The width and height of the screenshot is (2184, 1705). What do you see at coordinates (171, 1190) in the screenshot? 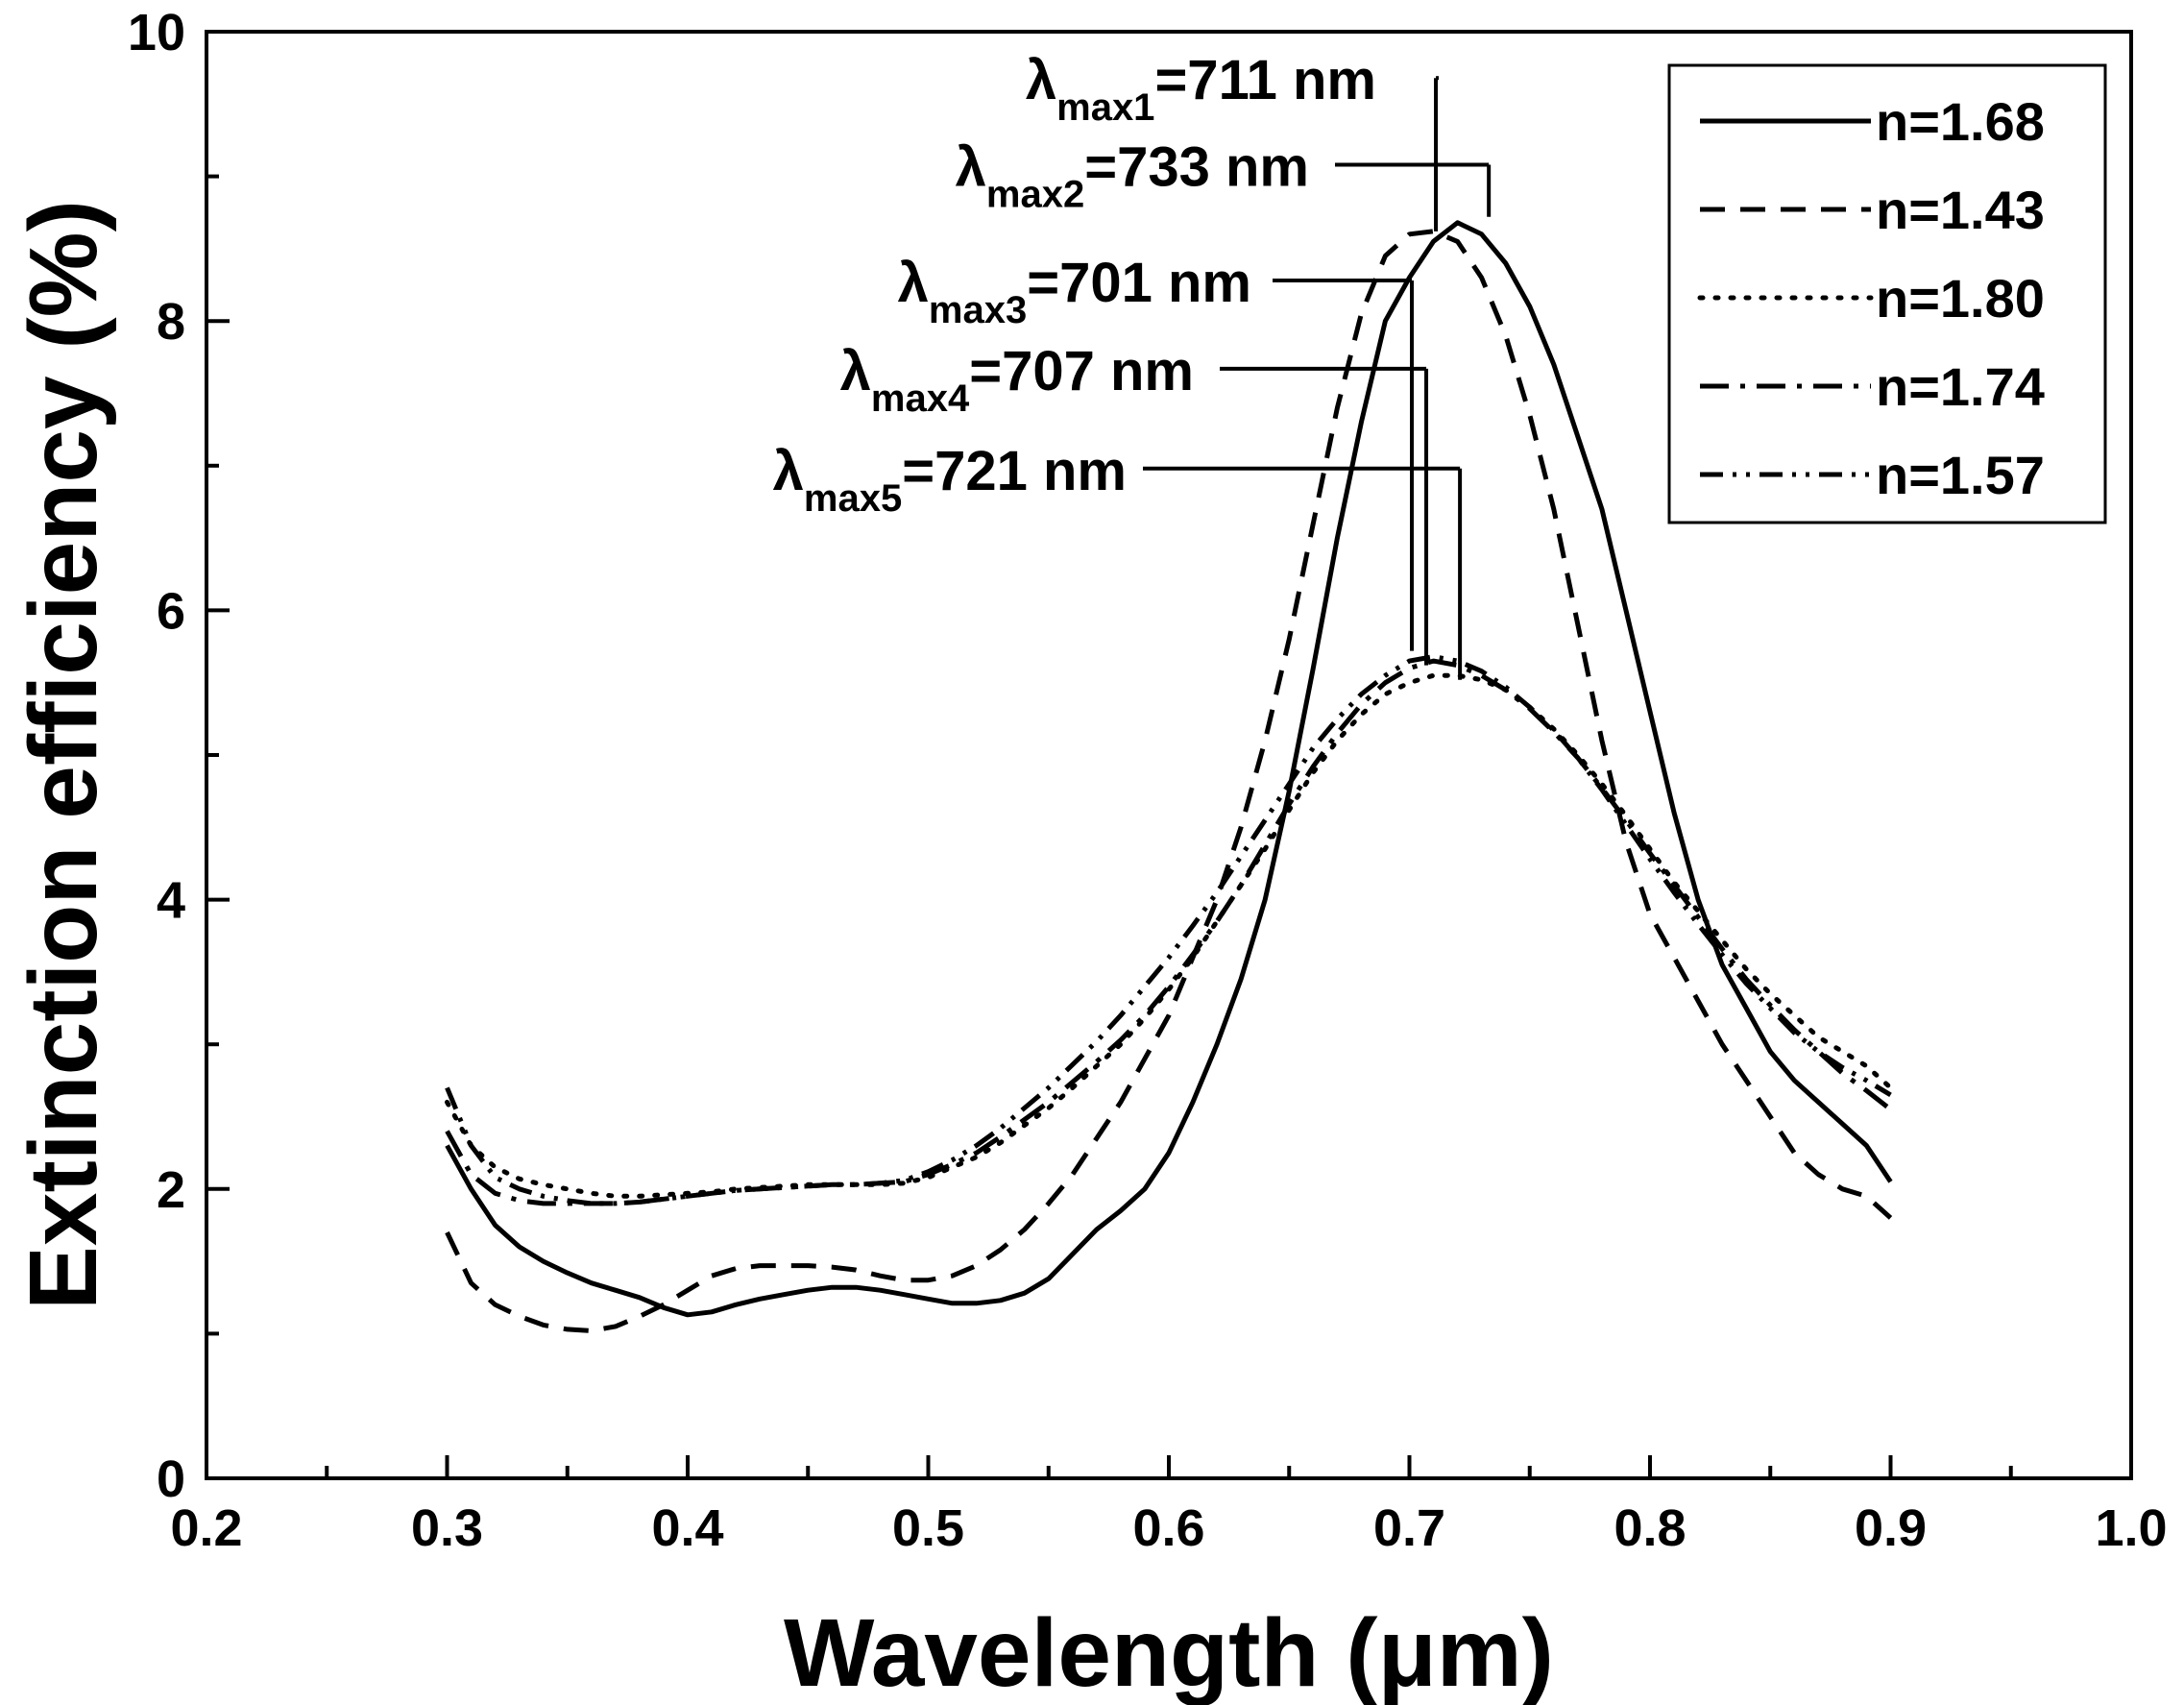
I see `y-tick-label: 2` at bounding box center [171, 1190].